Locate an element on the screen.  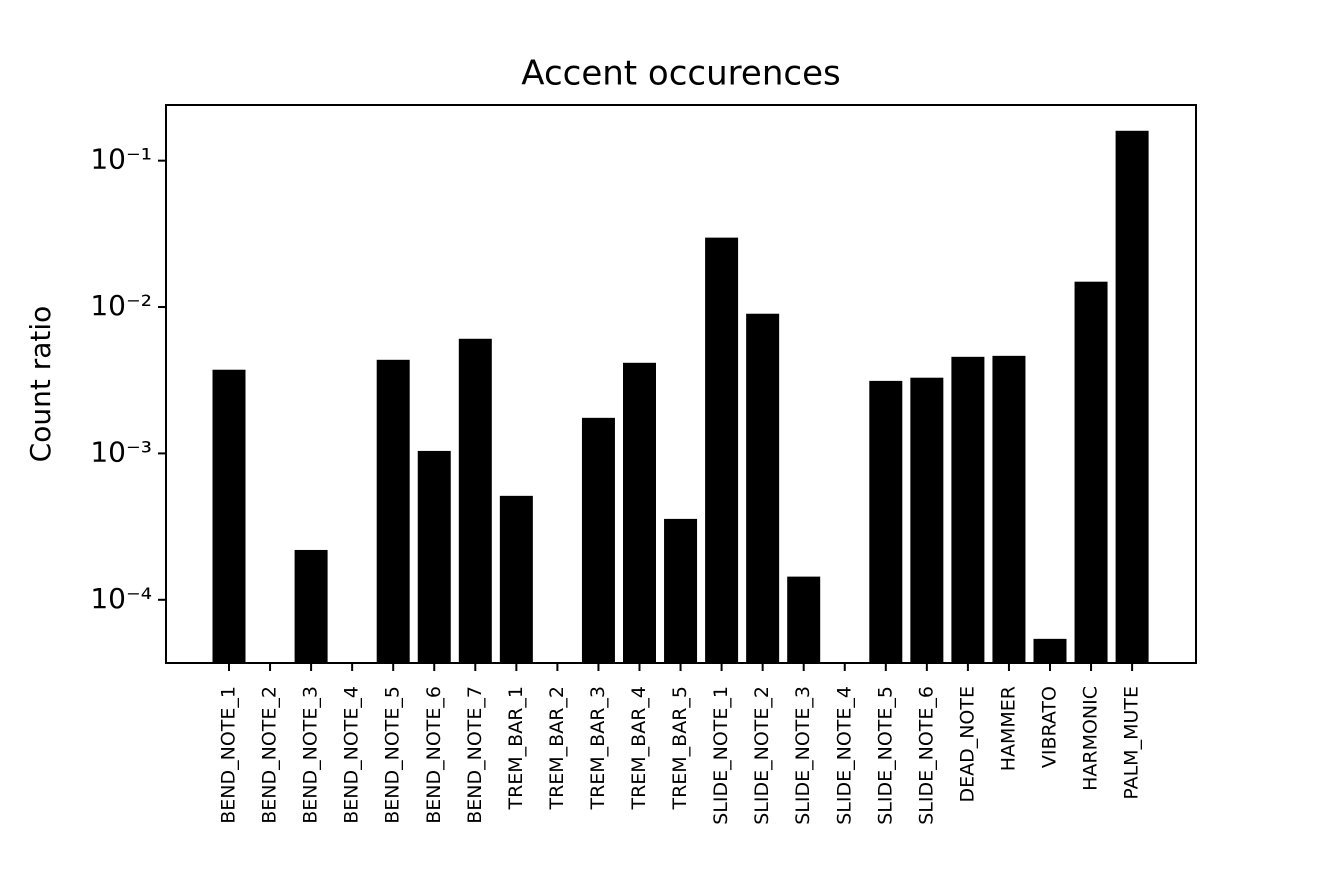
y-tick-label: 10⁻¹ is located at coordinates (121, 159).